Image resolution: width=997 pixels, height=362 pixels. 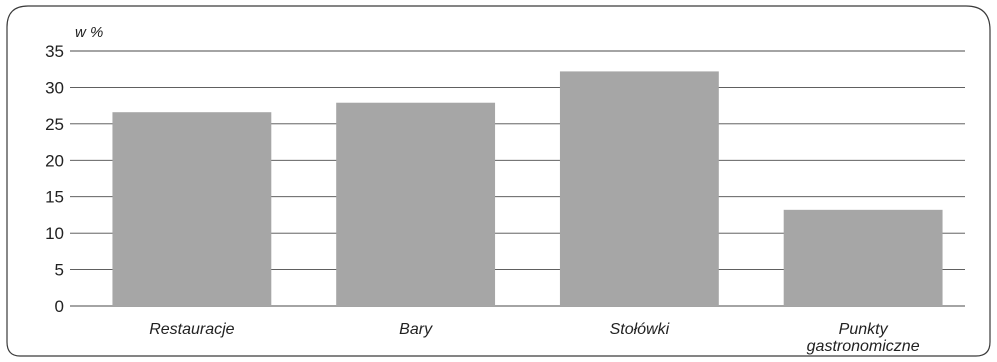 What do you see at coordinates (54, 197) in the screenshot?
I see `y-tick-label: 15` at bounding box center [54, 197].